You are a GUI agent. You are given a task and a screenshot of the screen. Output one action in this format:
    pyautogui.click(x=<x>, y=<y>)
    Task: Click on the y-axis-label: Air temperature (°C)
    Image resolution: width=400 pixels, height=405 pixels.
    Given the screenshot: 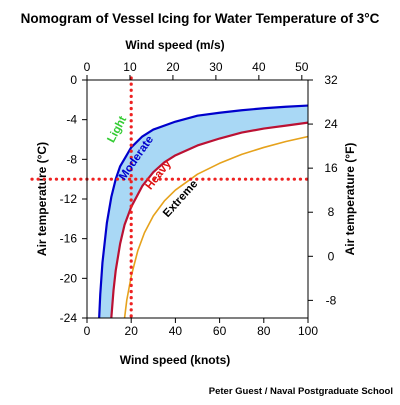 What is the action you would take?
    pyautogui.click(x=42, y=199)
    